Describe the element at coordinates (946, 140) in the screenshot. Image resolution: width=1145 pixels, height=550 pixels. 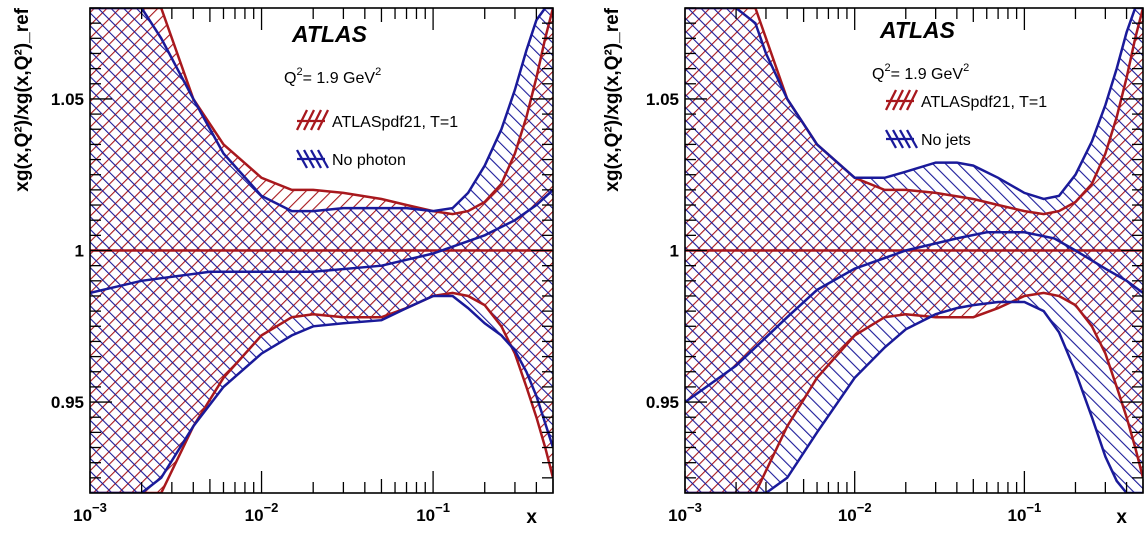
I see `legend-label: No jets` at that location.